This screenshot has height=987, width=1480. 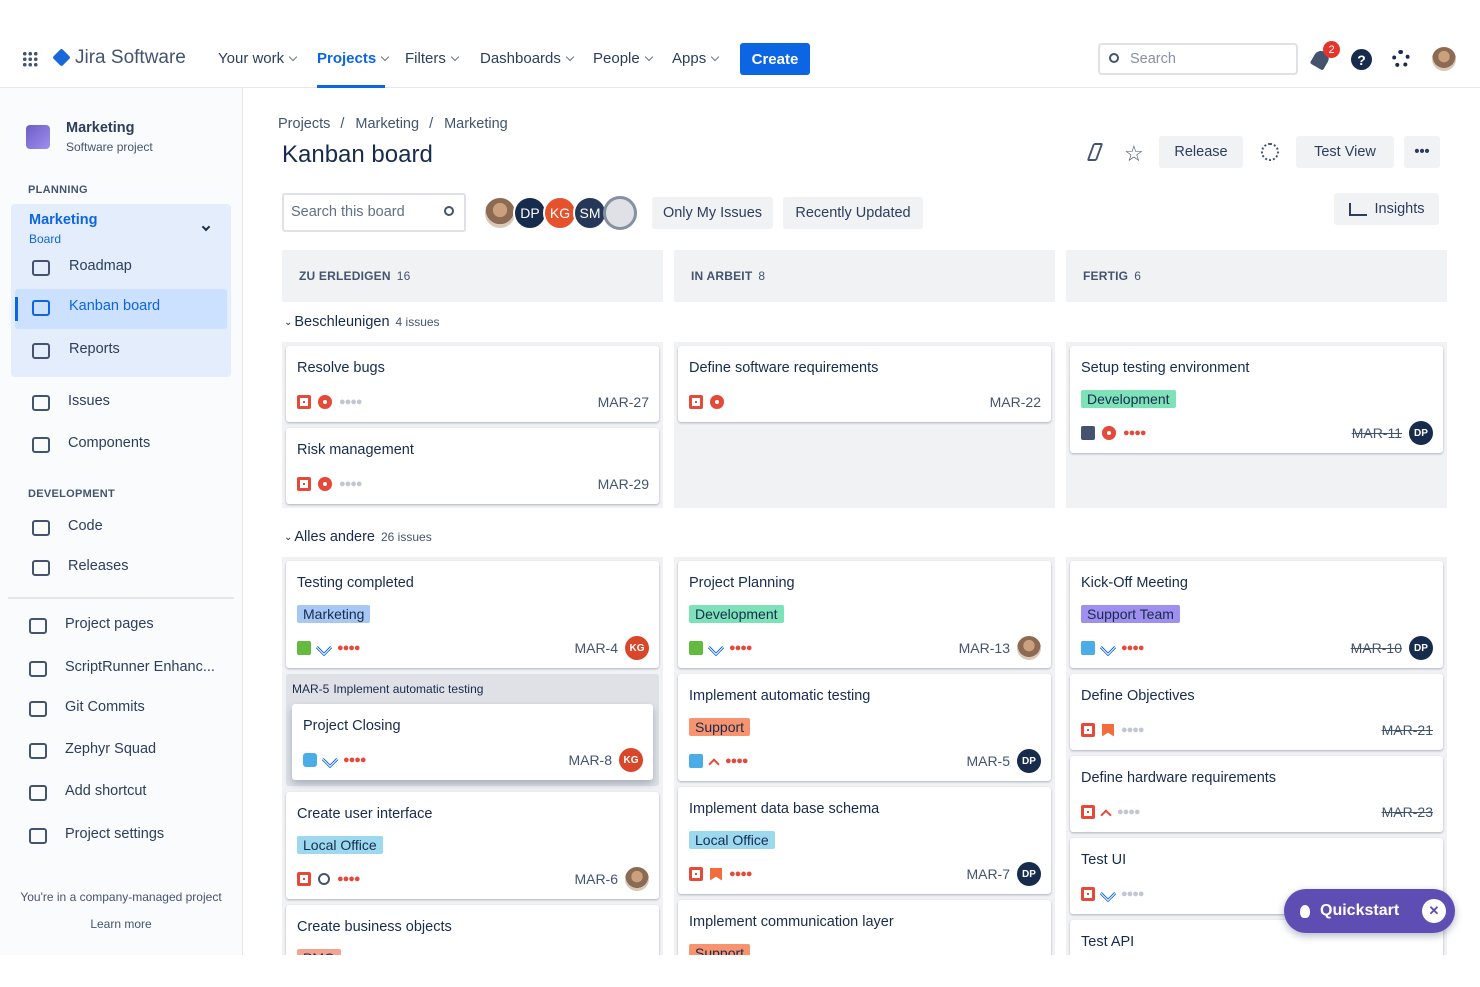 What do you see at coordinates (864, 384) in the screenshot?
I see `issue-card: Define software requirements MAR-22` at bounding box center [864, 384].